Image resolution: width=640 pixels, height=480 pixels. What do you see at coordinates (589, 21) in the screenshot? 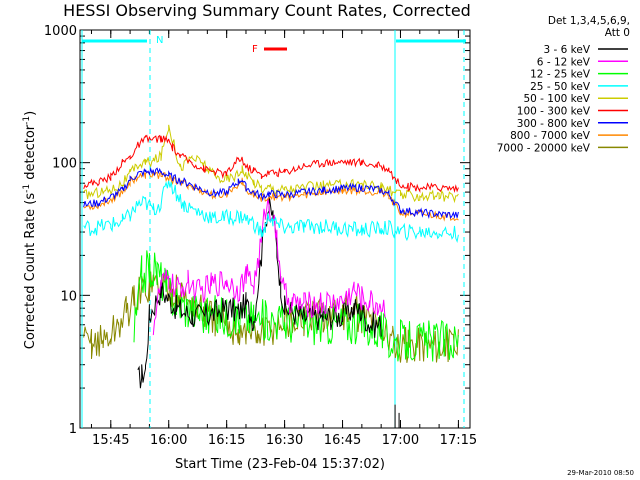
I see `legend-header-line-1: Det 1,3,4,5,6,9,` at bounding box center [589, 21].